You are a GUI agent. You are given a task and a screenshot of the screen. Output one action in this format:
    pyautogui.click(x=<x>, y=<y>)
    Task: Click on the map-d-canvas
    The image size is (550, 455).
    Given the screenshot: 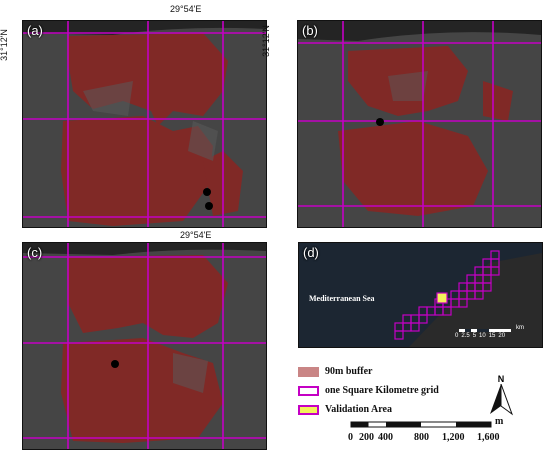 What is the action you would take?
    pyautogui.click(x=420, y=295)
    